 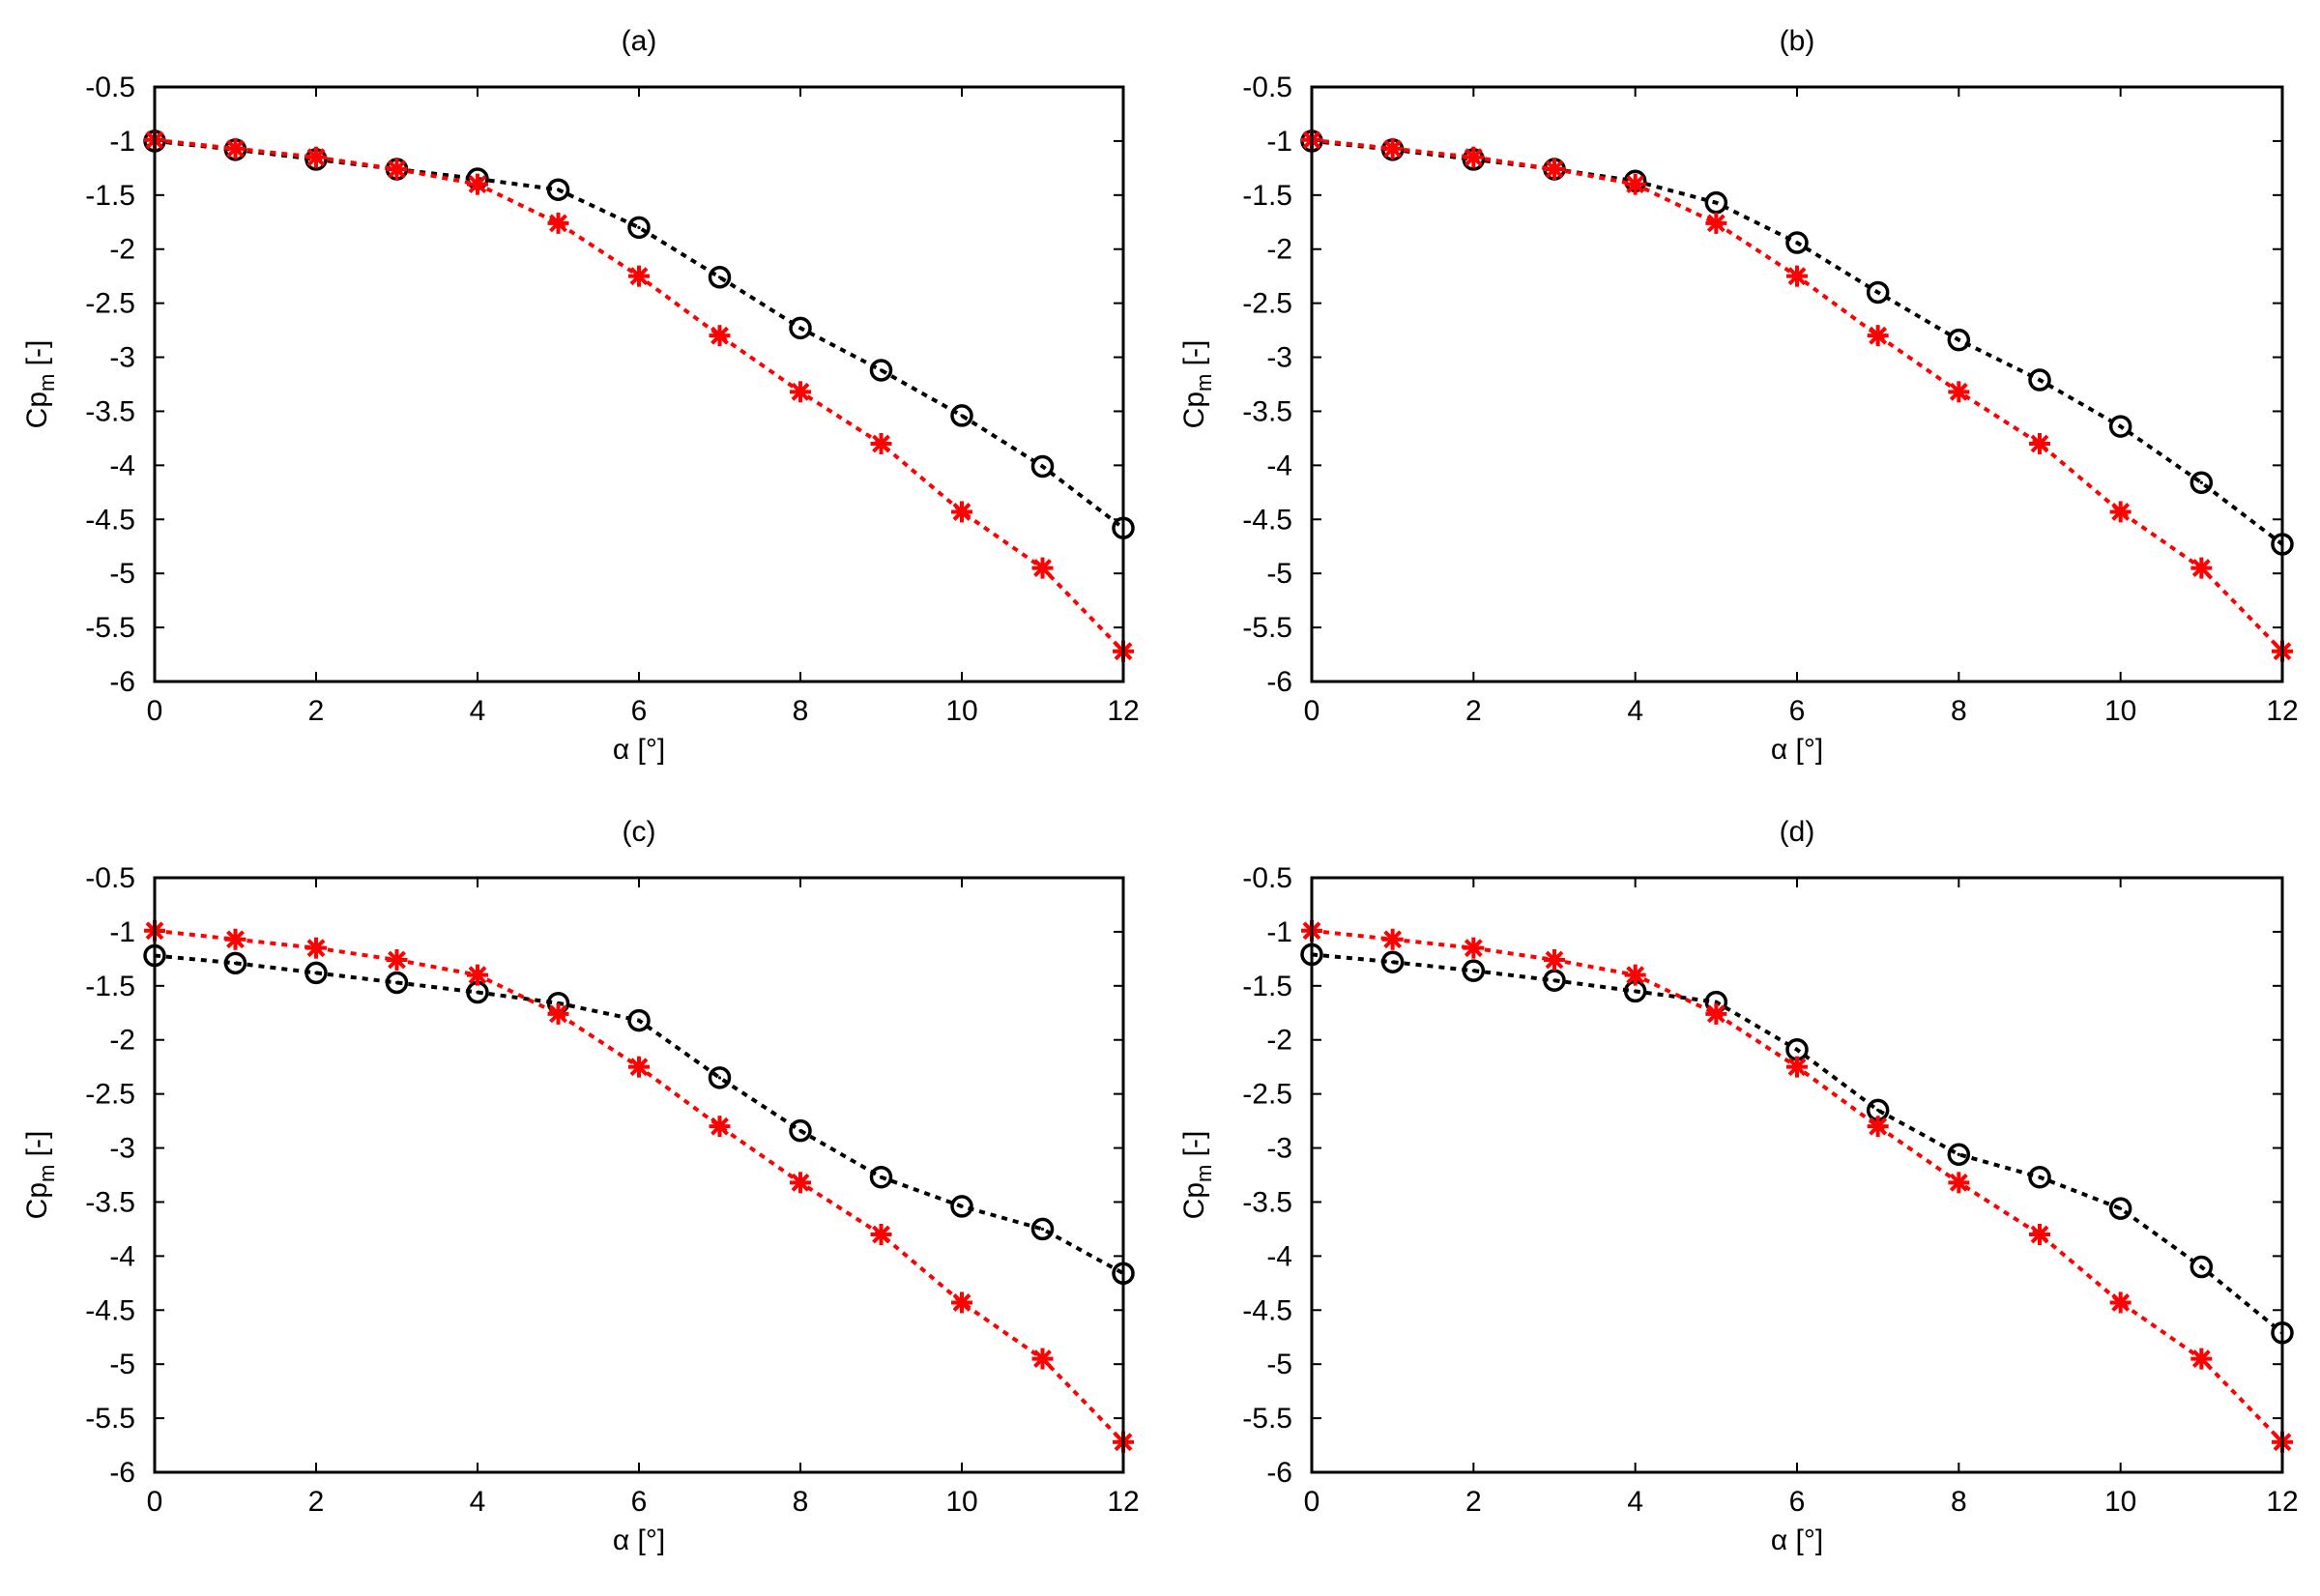 What do you see at coordinates (639, 832) in the screenshot?
I see `chart-title: (c)` at bounding box center [639, 832].